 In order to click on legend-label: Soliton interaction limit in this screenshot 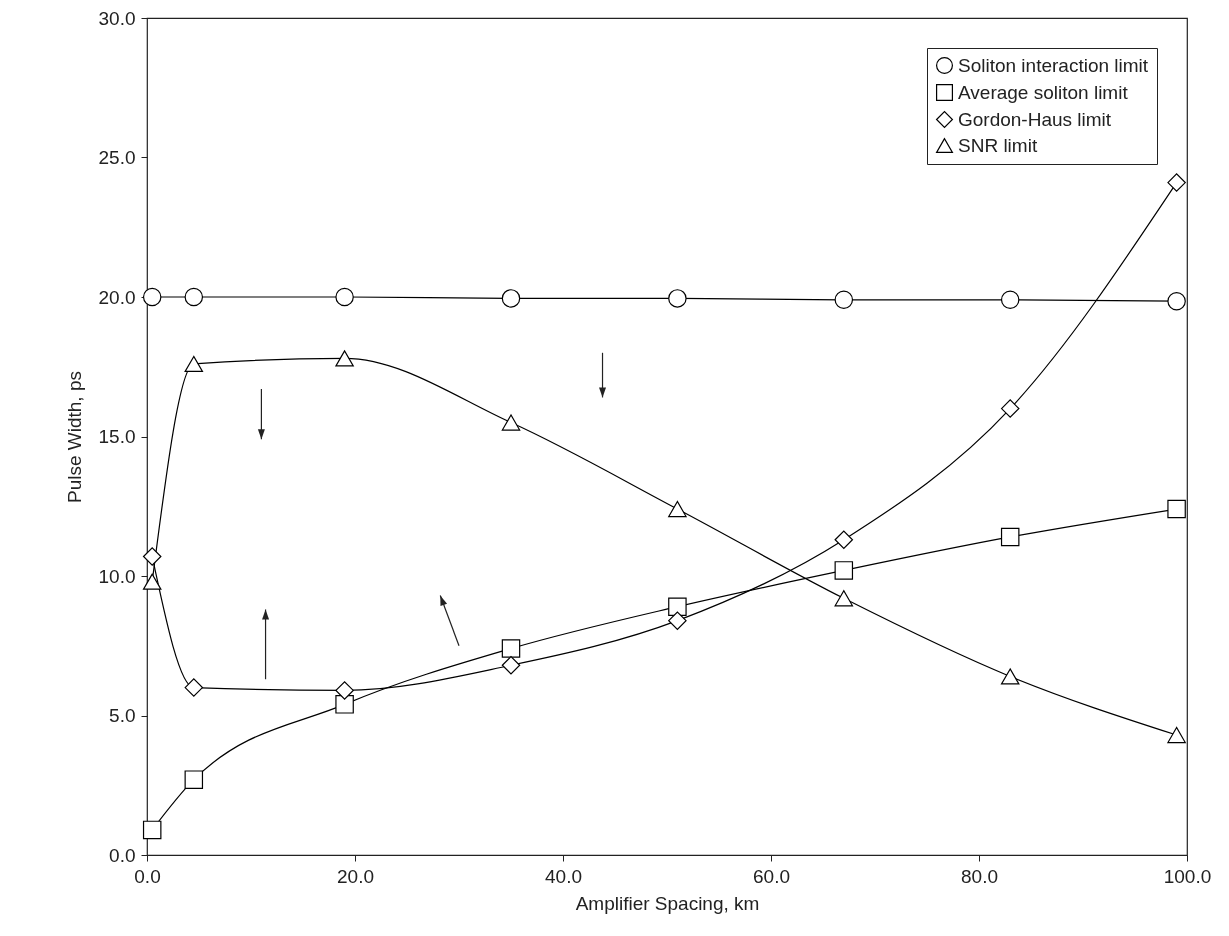, I will do `click(1053, 65)`.